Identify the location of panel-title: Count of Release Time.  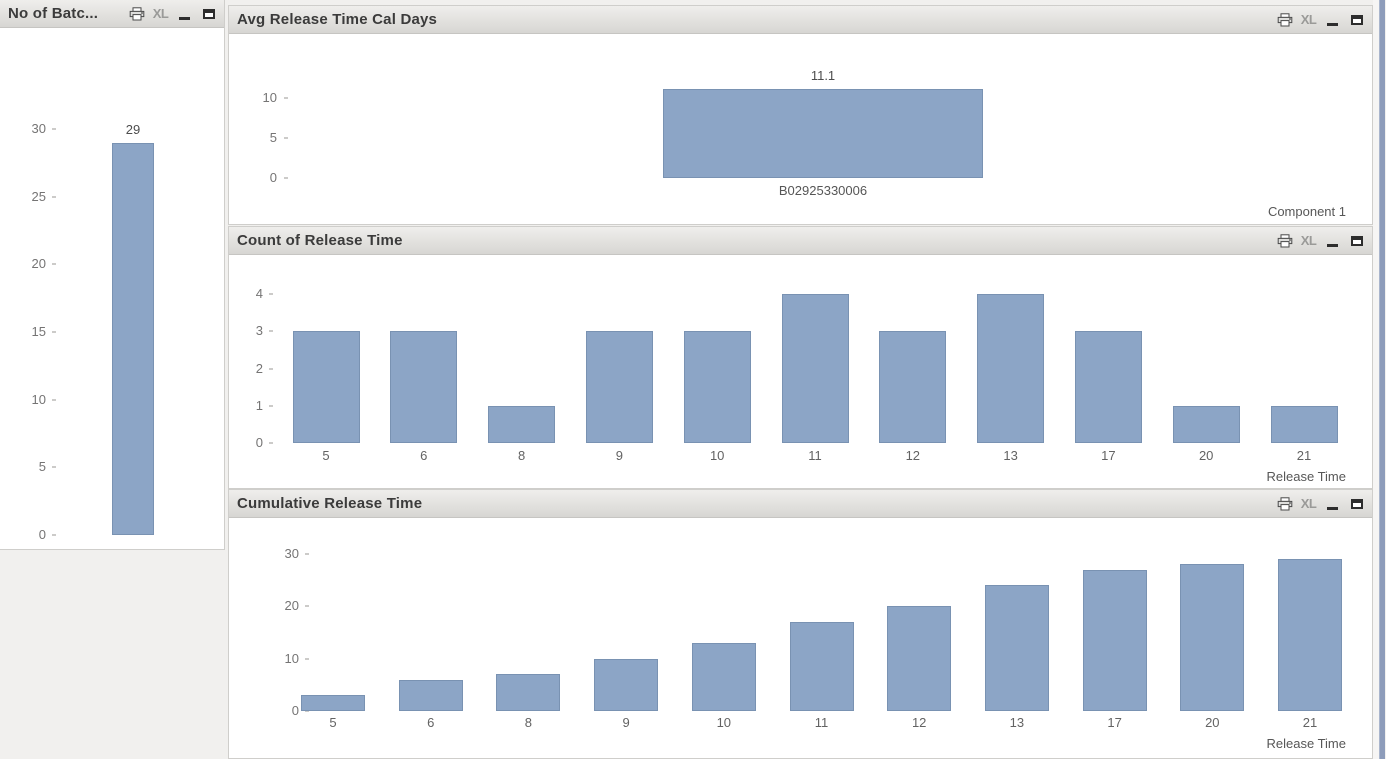
(320, 240).